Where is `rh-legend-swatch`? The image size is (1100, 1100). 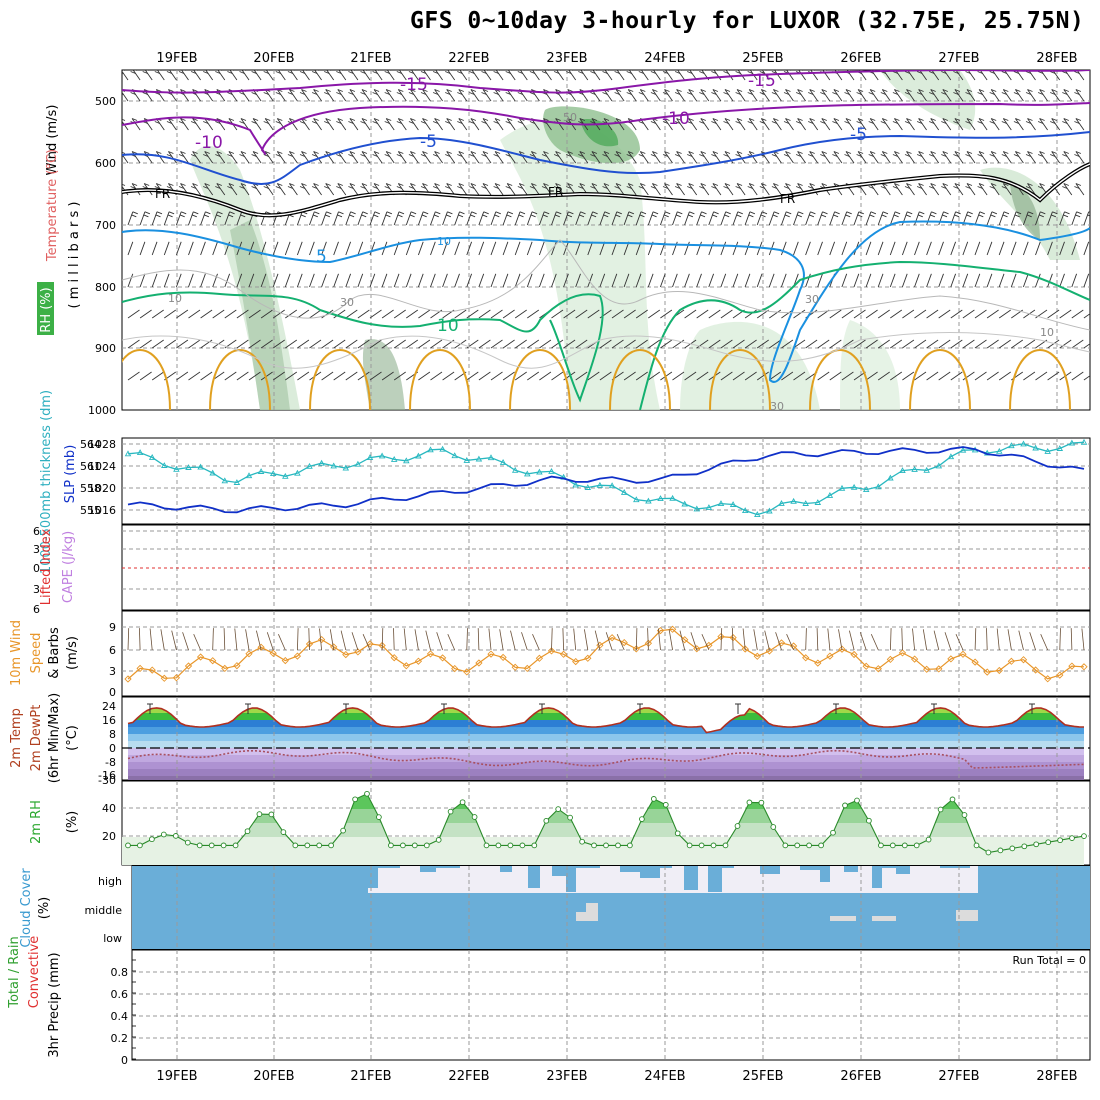
rh-legend-swatch is located at coordinates (45, 308).